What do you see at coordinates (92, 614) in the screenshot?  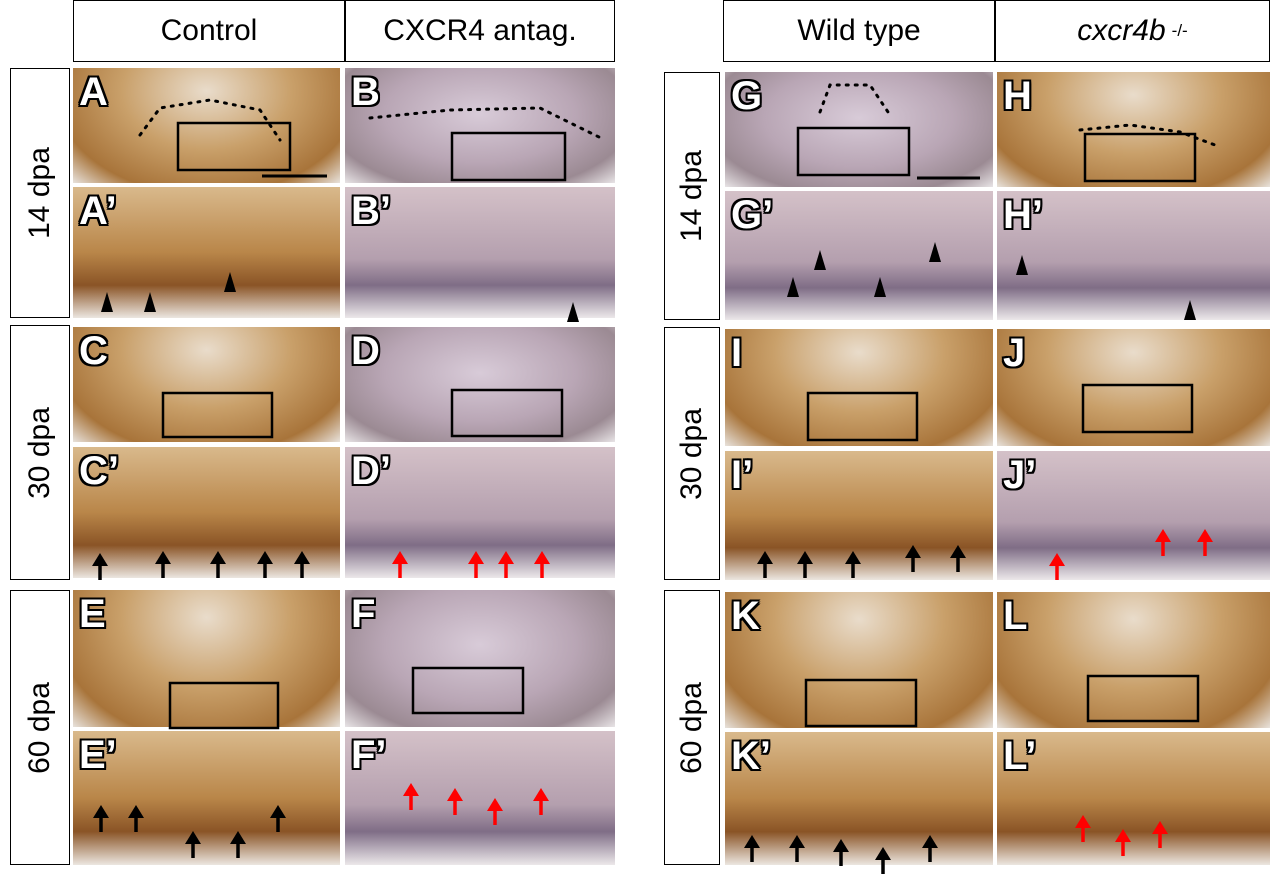 I see `panel-label: E` at bounding box center [92, 614].